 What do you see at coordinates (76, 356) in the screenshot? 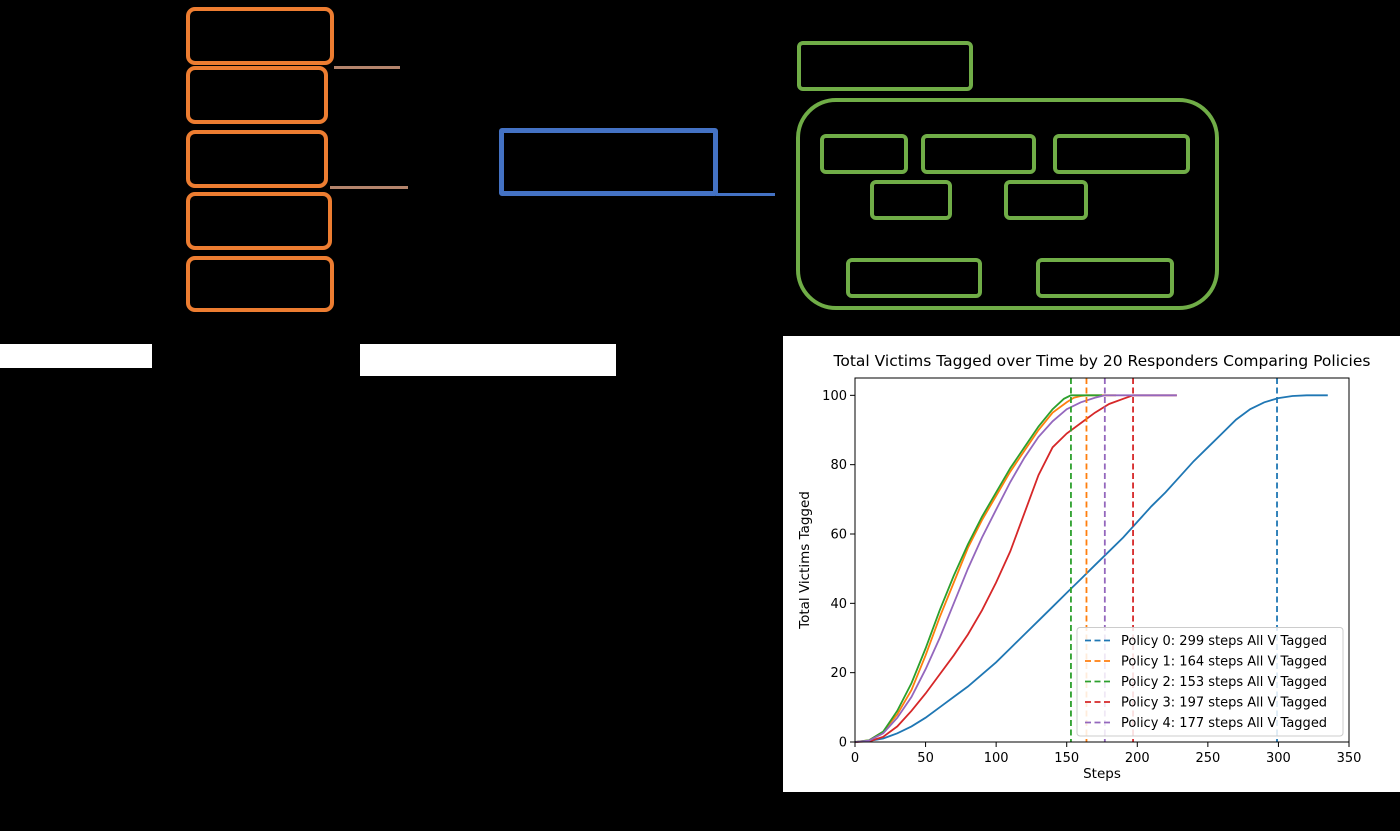
I see `white-bar-left` at bounding box center [76, 356].